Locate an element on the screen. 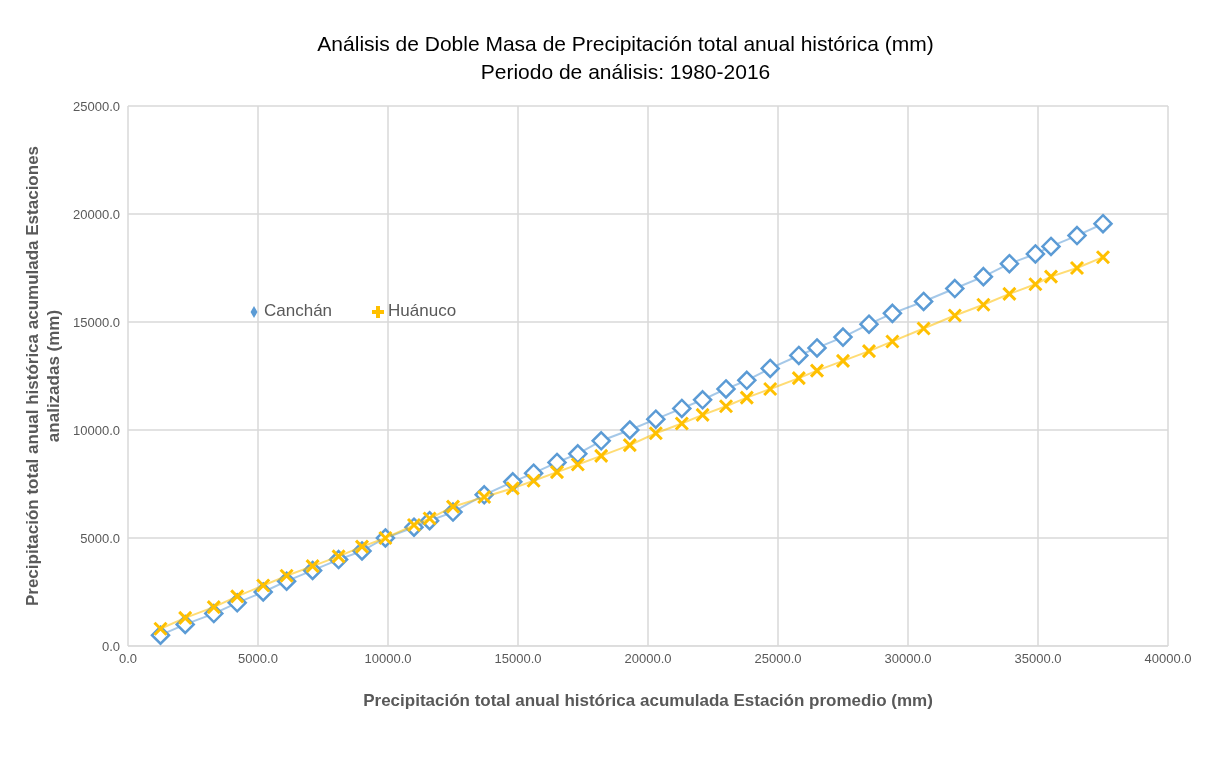 The height and width of the screenshot is (774, 1214). y-axis-title: Precipitación total anual histórica acumulada Estaciones analizadas (mm) is located at coordinates (43, 376).